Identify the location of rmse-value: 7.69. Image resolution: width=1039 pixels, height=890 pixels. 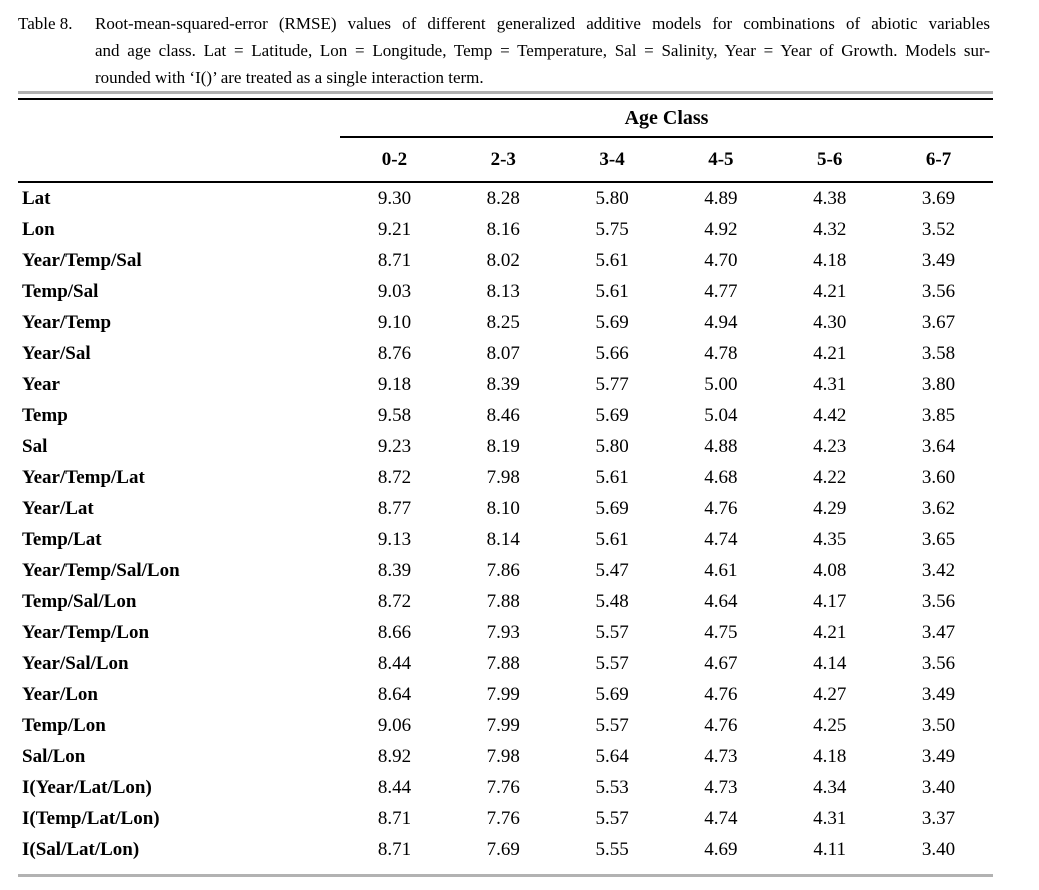
(503, 849).